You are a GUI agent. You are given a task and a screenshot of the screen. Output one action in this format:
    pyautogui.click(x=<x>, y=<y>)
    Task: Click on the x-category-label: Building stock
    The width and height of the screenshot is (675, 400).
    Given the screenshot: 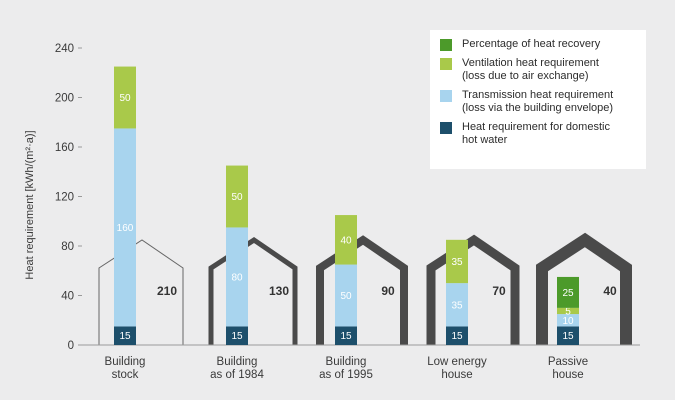 What is the action you would take?
    pyautogui.click(x=125, y=368)
    